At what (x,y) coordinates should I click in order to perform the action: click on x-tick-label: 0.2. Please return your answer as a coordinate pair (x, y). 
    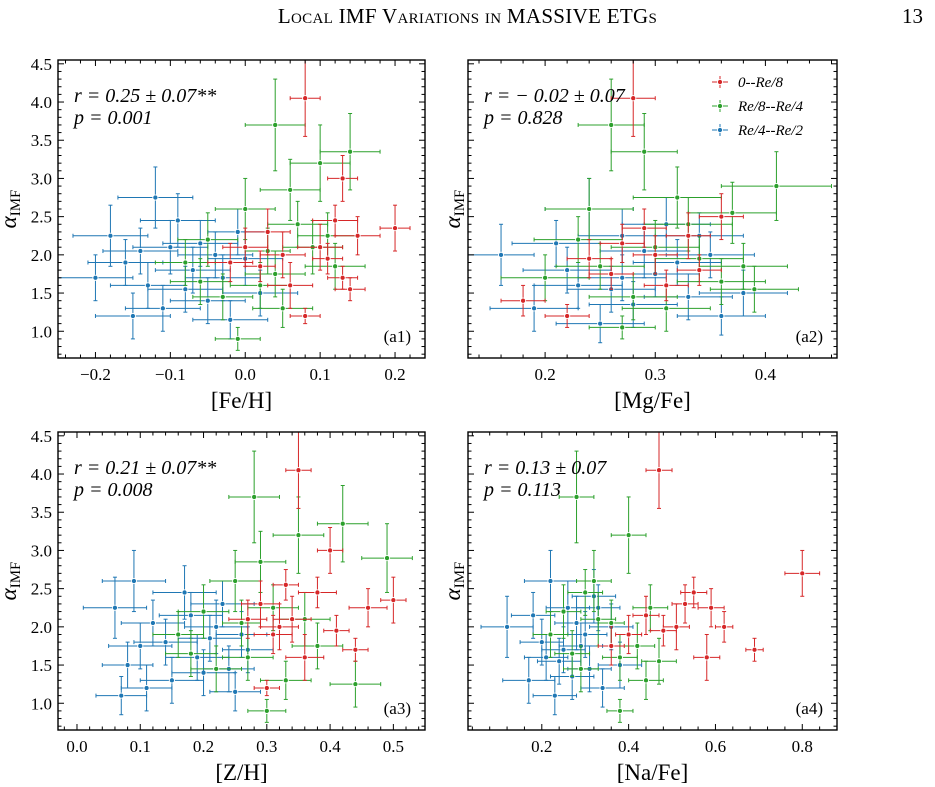
    Looking at the image, I should click on (541, 746).